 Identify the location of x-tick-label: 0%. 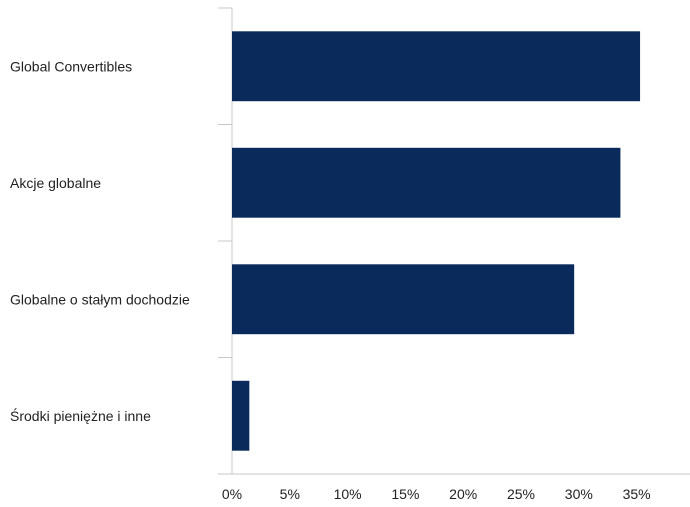
(232, 494).